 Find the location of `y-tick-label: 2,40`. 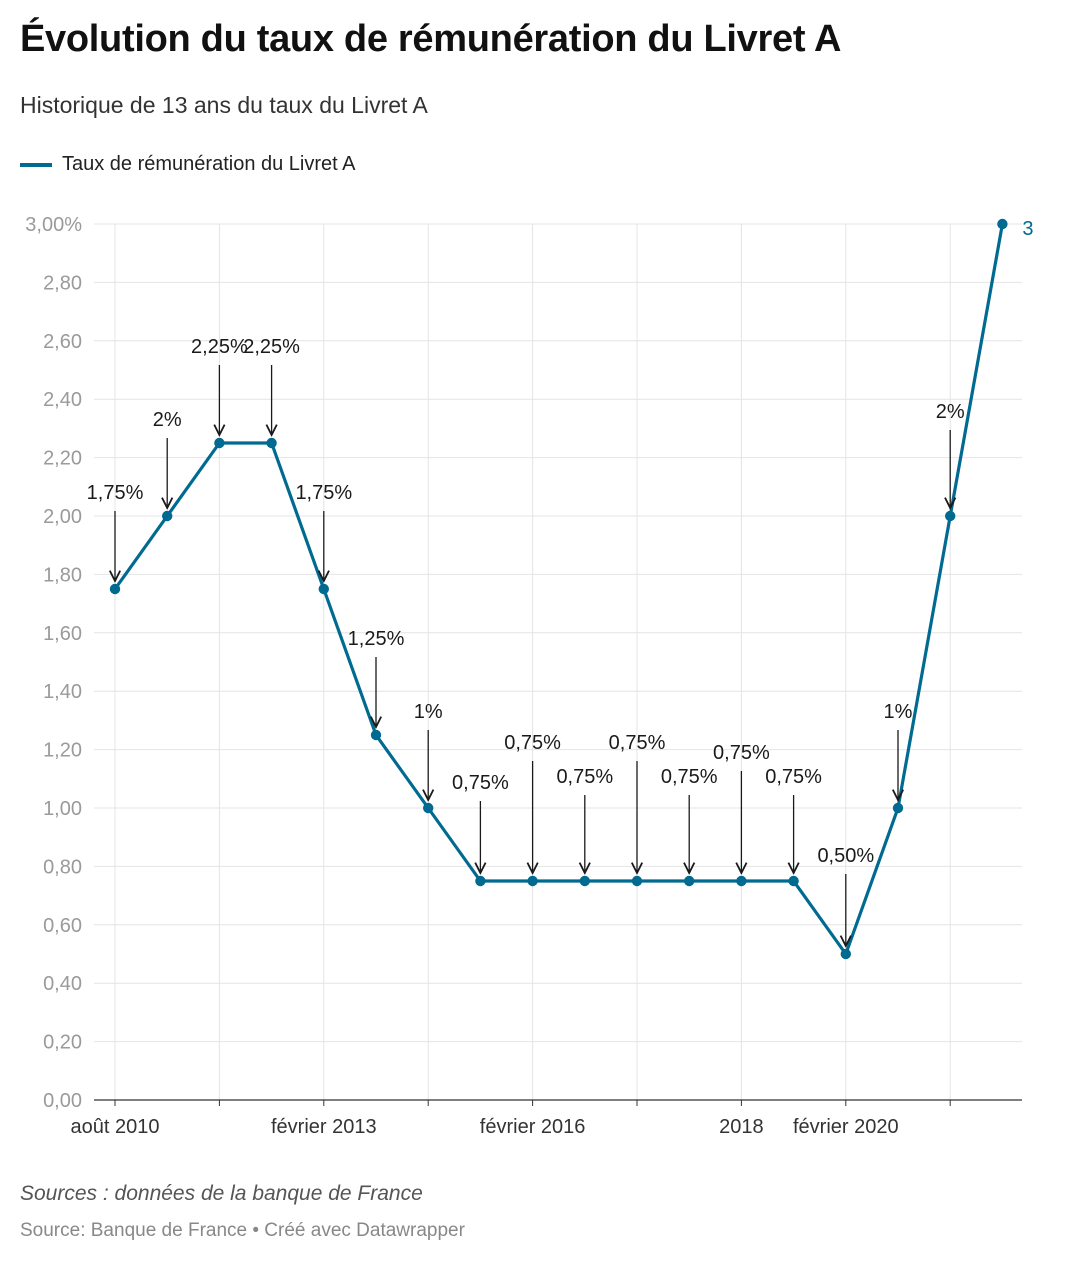

y-tick-label: 2,40 is located at coordinates (62, 400).